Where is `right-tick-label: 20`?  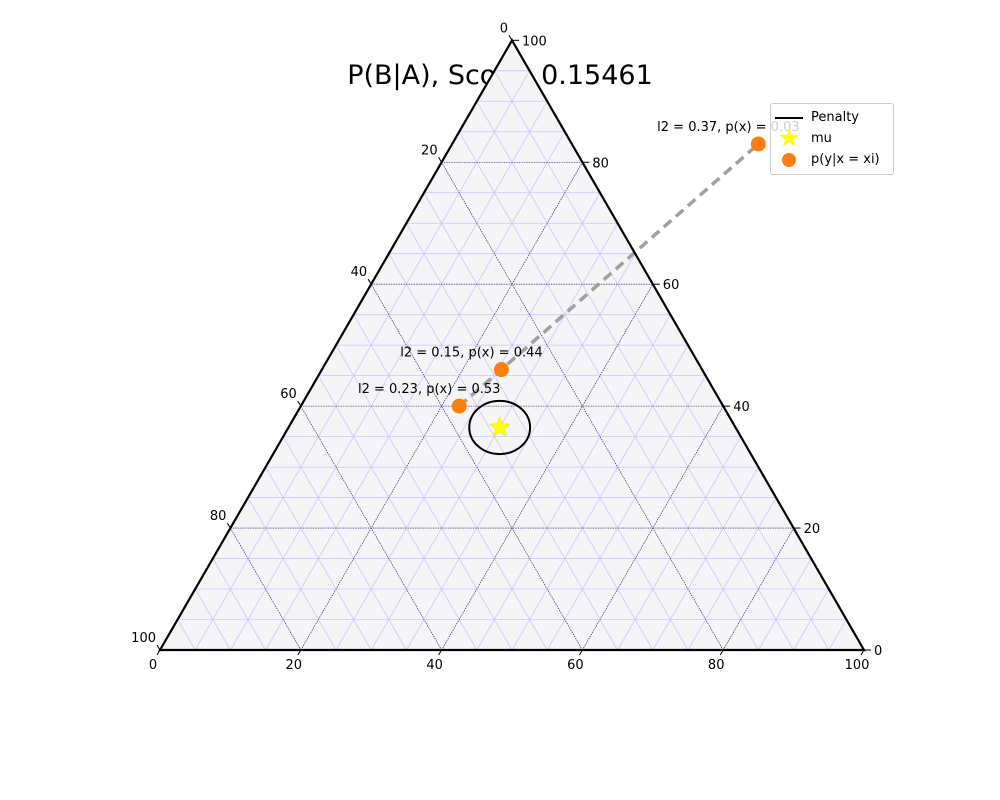
right-tick-label: 20 is located at coordinates (812, 529).